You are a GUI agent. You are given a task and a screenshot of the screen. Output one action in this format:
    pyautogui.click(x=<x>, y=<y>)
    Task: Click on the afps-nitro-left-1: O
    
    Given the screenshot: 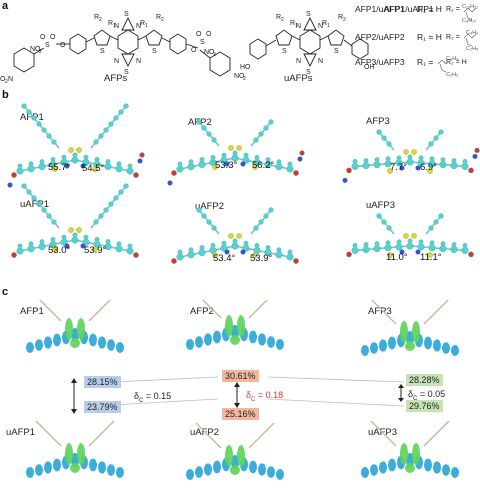 What is the action you would take?
    pyautogui.click(x=3, y=79)
    